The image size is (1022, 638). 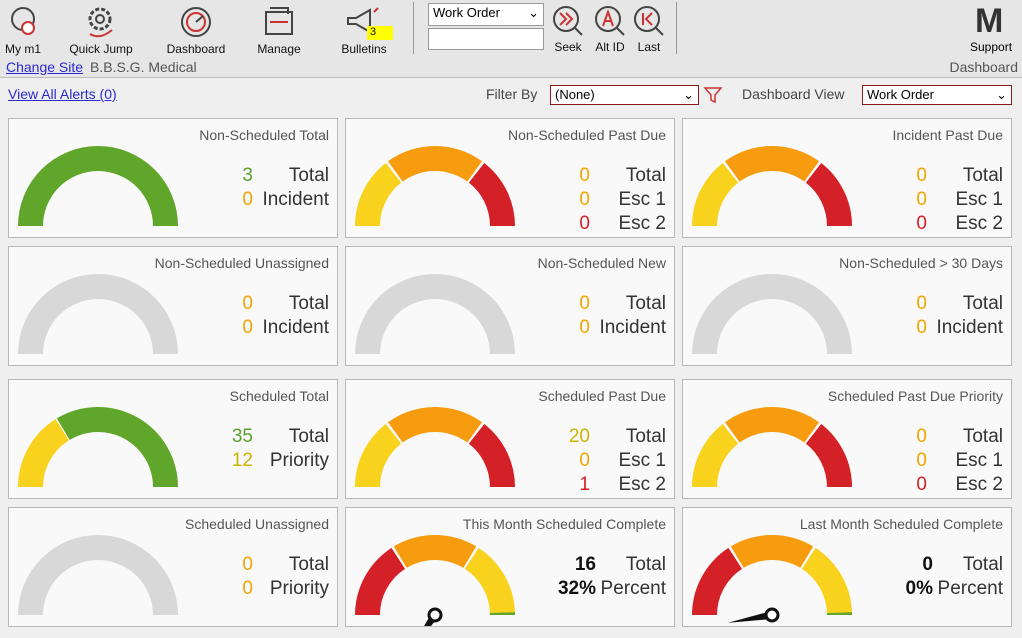 What do you see at coordinates (915, 396) in the screenshot?
I see `card-title: Scheduled Past Due Priority` at bounding box center [915, 396].